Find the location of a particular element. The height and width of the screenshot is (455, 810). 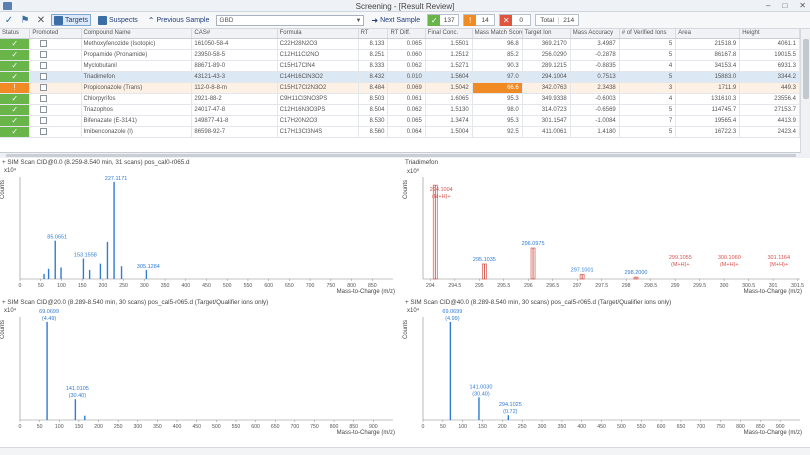

count-warn: ! 14 is located at coordinates (479, 20).